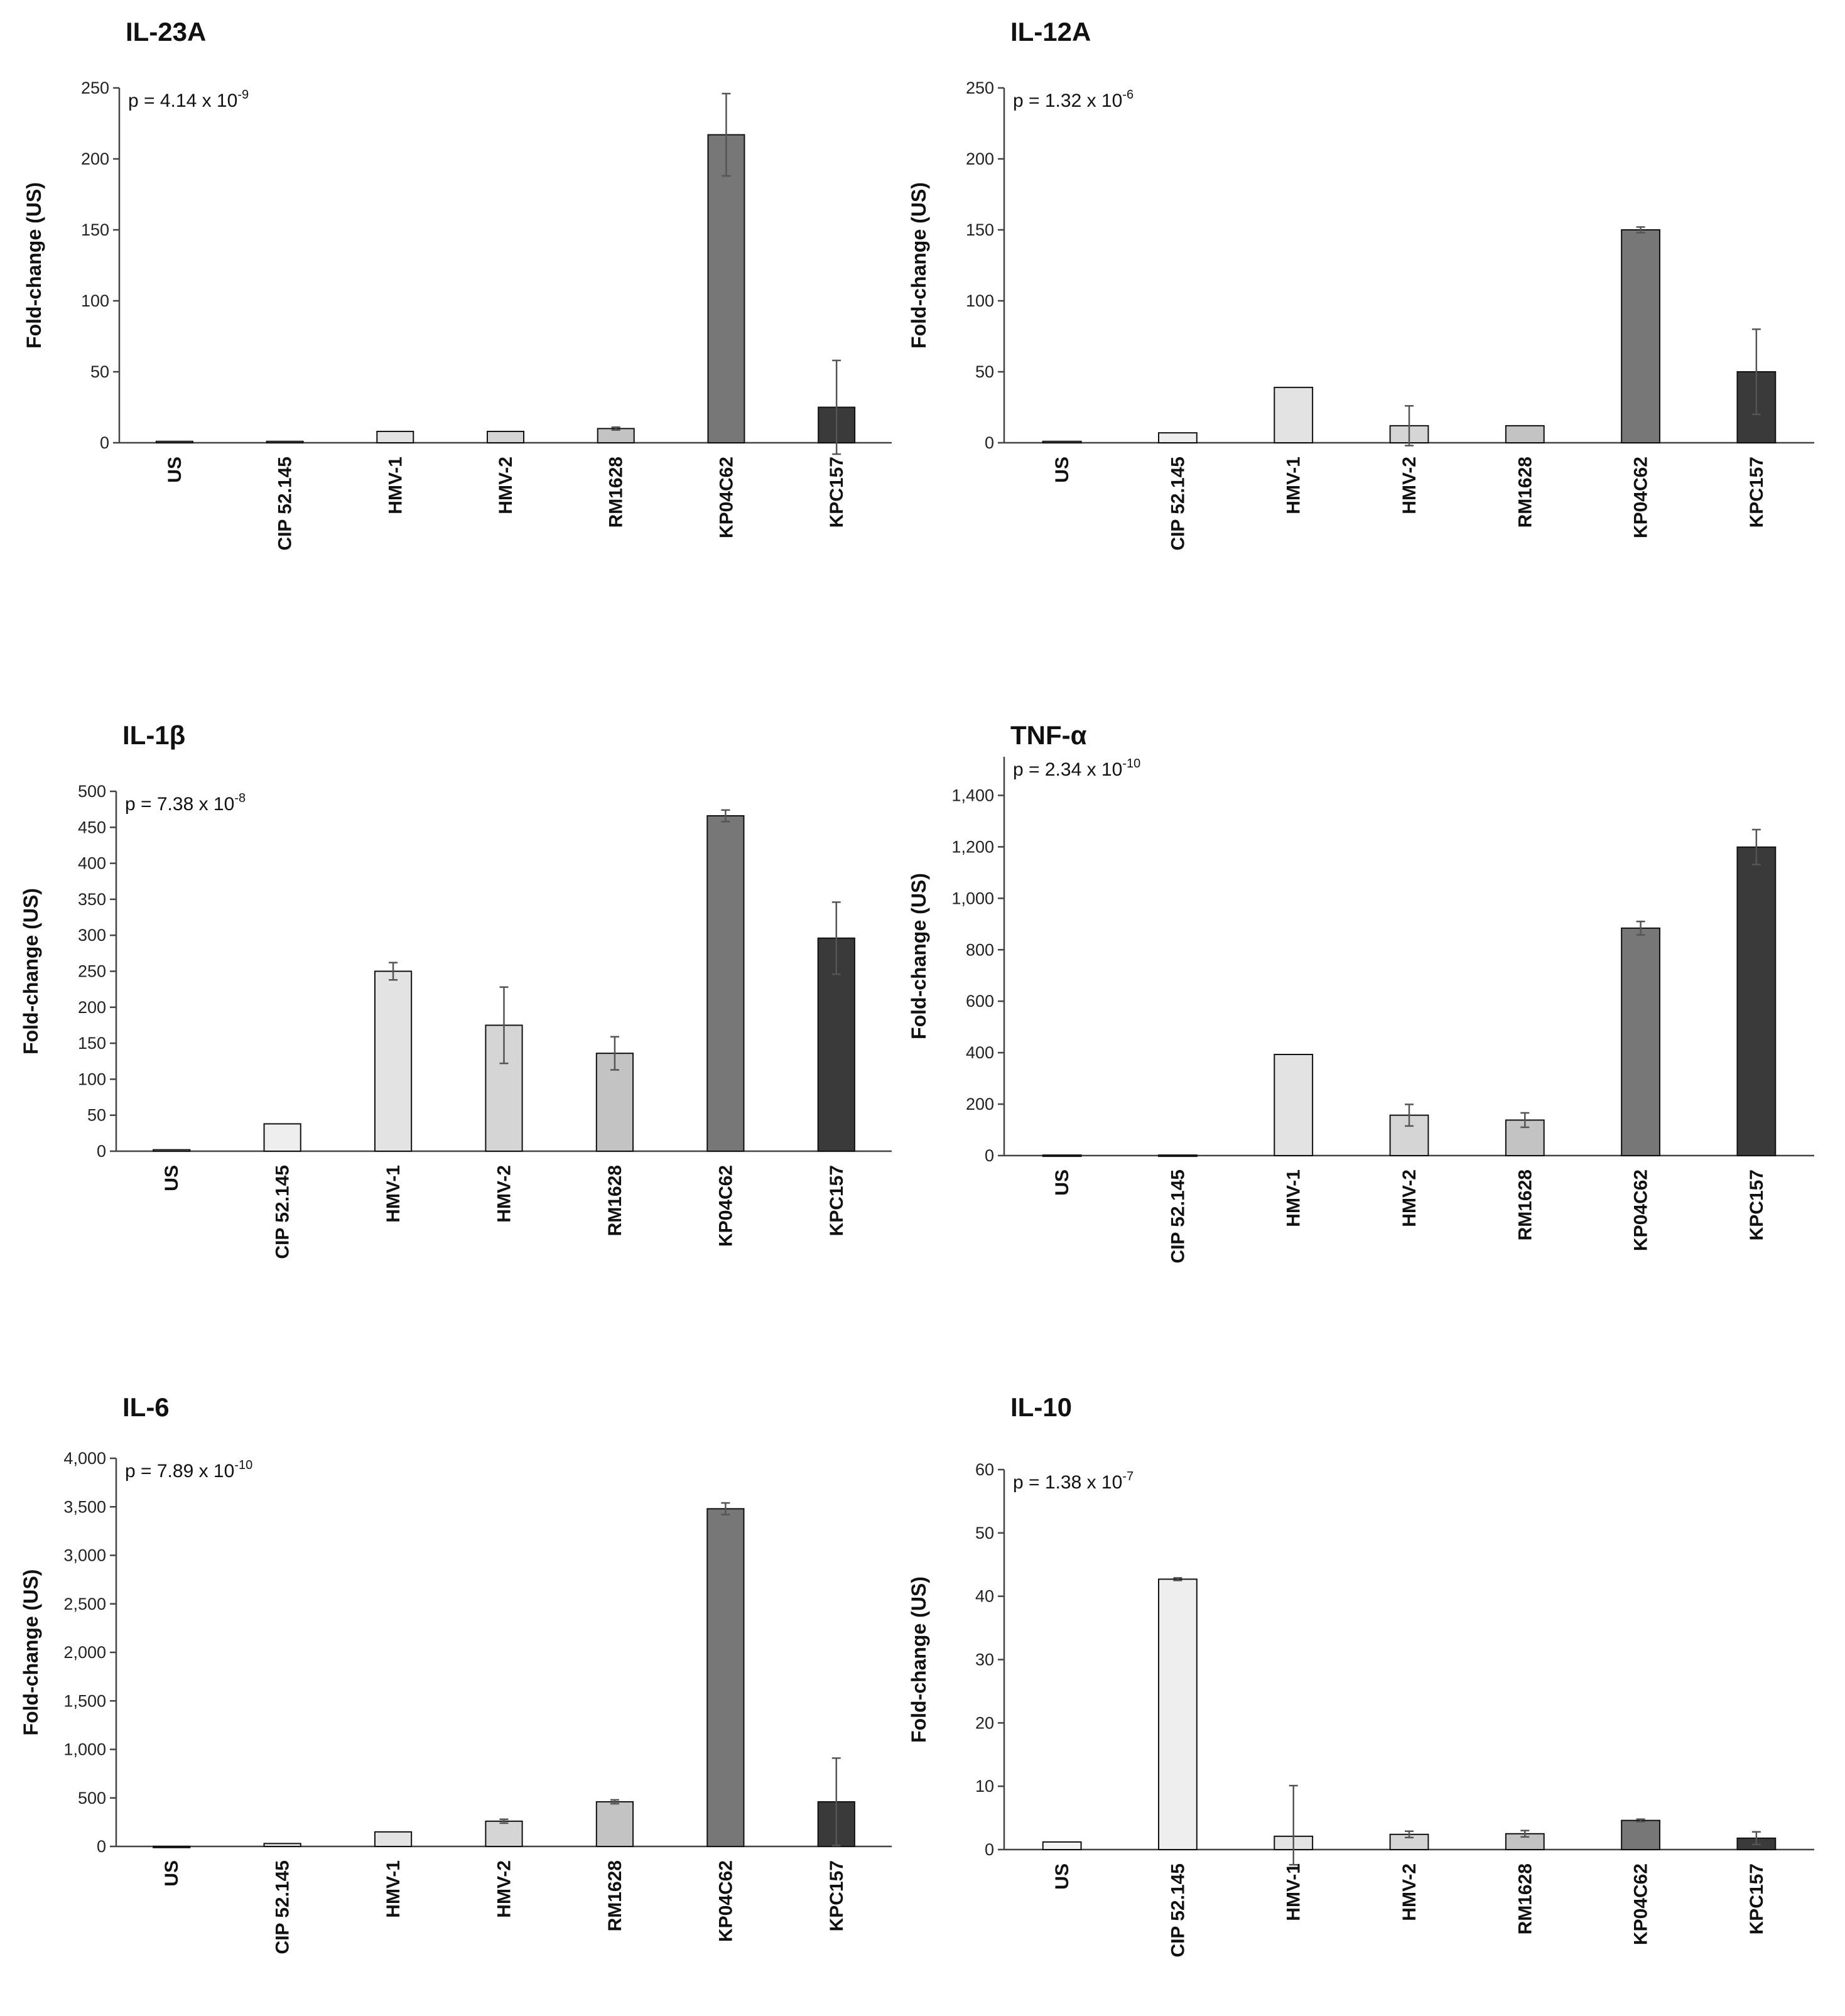 This screenshot has width=1845, height=2016. What do you see at coordinates (972, 795) in the screenshot?
I see `y-tick-label: 1,400` at bounding box center [972, 795].